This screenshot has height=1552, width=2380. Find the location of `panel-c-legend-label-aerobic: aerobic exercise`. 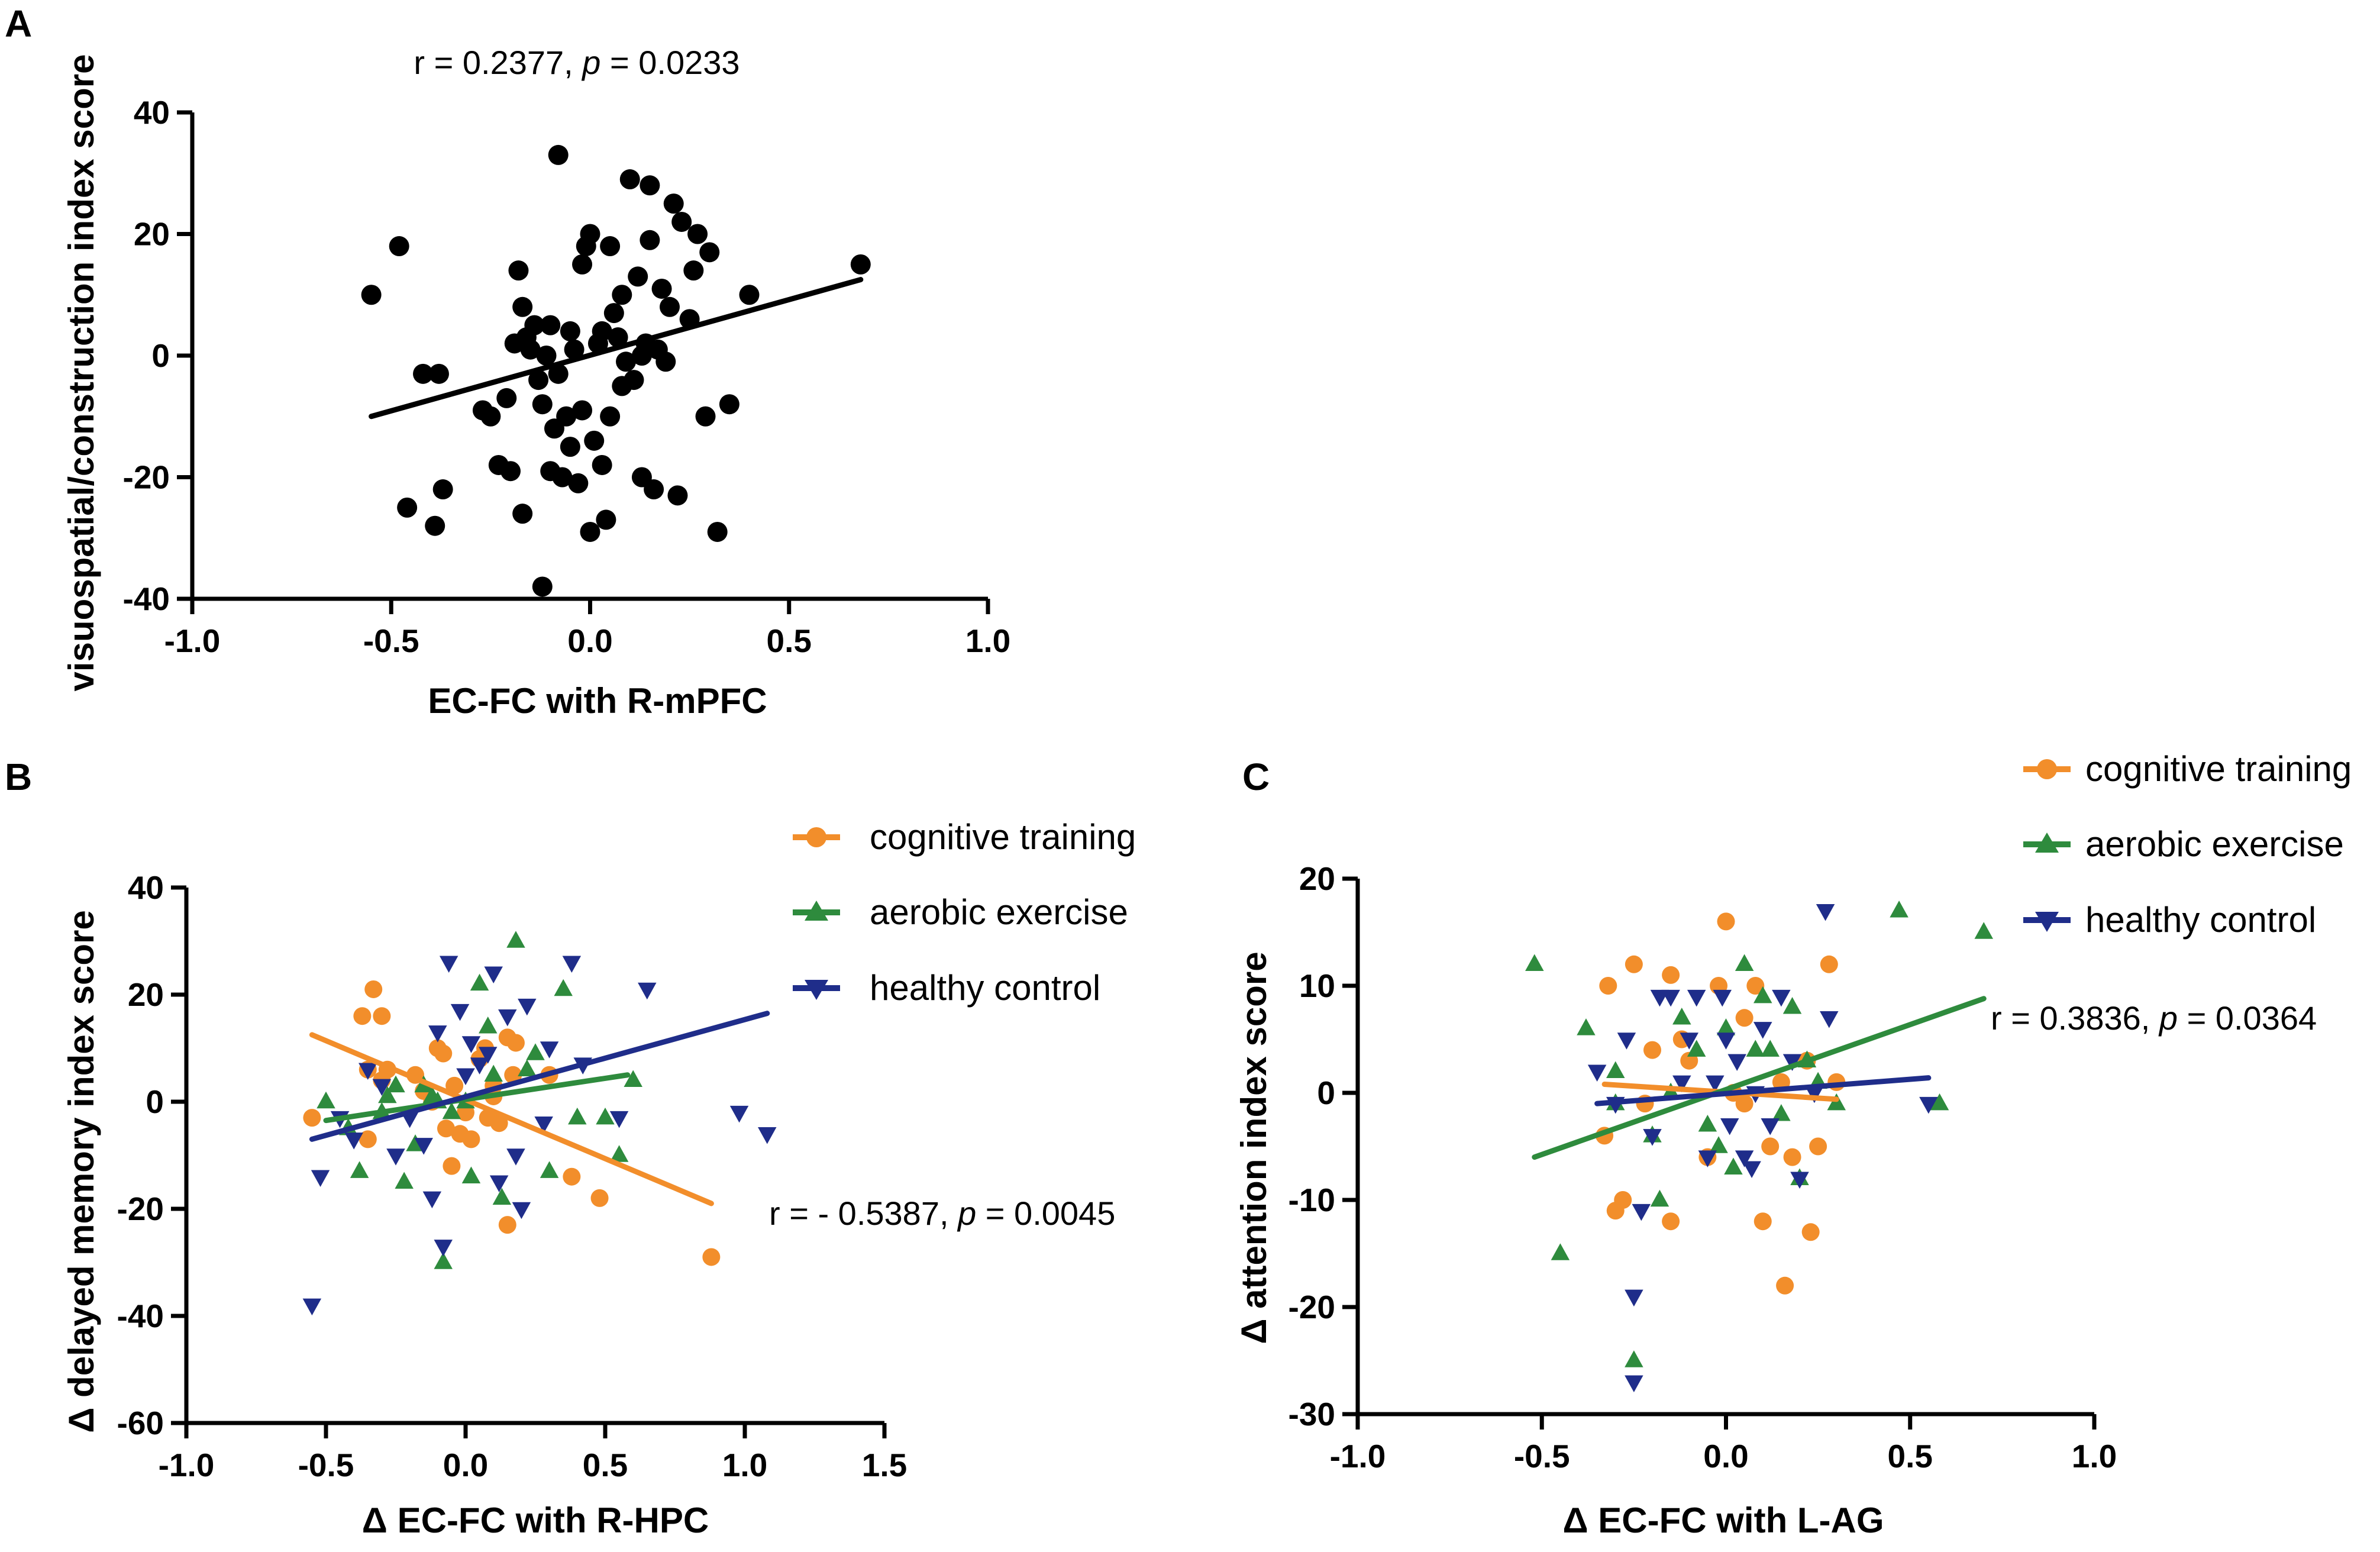

panel-c-legend-label-aerobic: aerobic exercise is located at coordinates (2214, 844).